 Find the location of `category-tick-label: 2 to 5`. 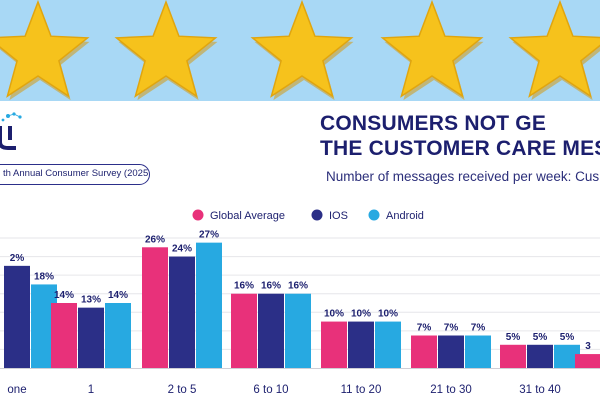

category-tick-label: 2 to 5 is located at coordinates (182, 390).